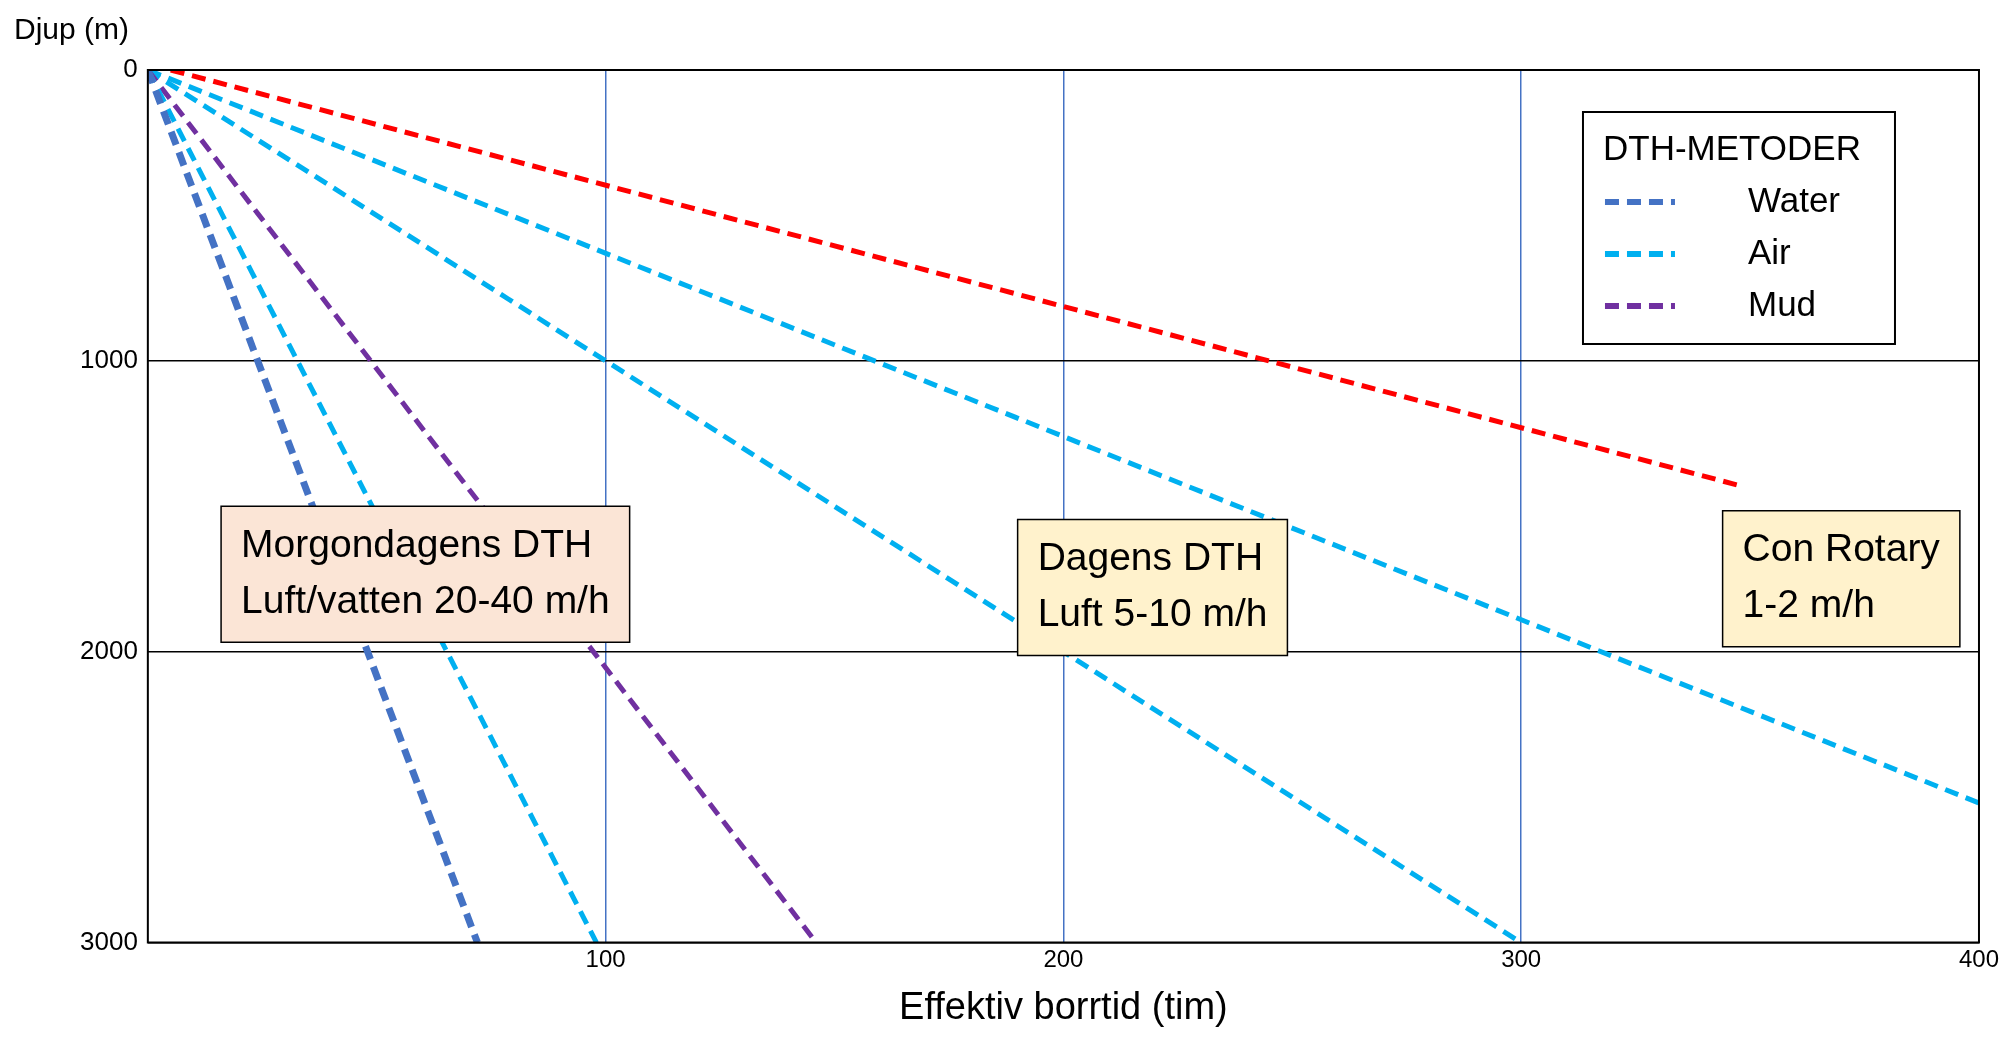 Image resolution: width=2010 pixels, height=1047 pixels. I want to click on annotation: Con Rotary 1-2 m/h, so click(1841, 576).